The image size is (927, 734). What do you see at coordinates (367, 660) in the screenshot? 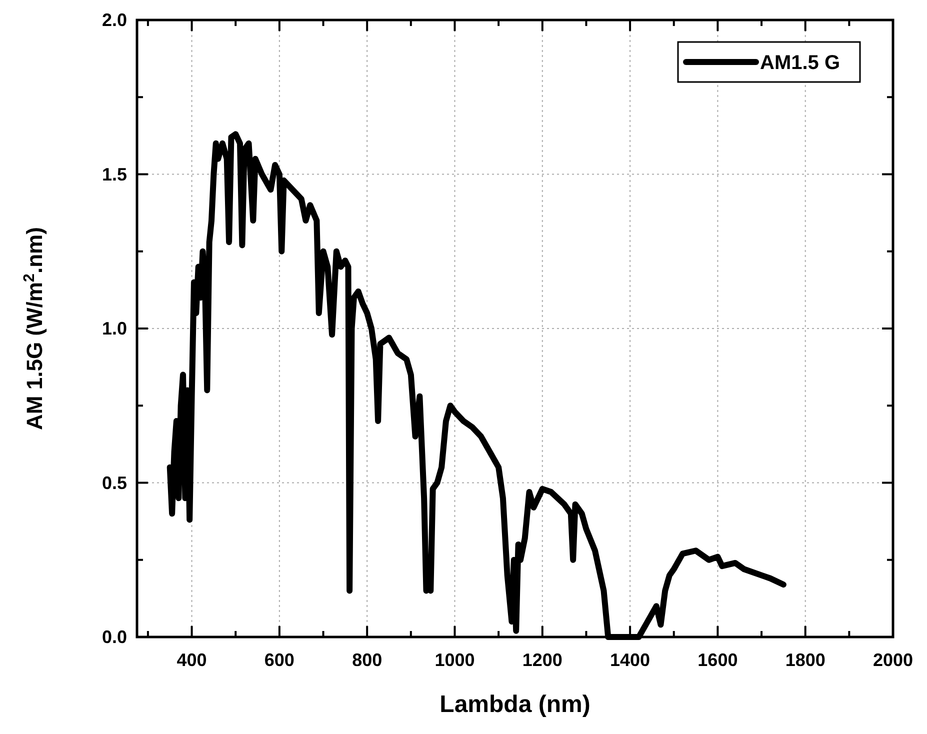
I see `x-tick-label: 800` at bounding box center [367, 660].